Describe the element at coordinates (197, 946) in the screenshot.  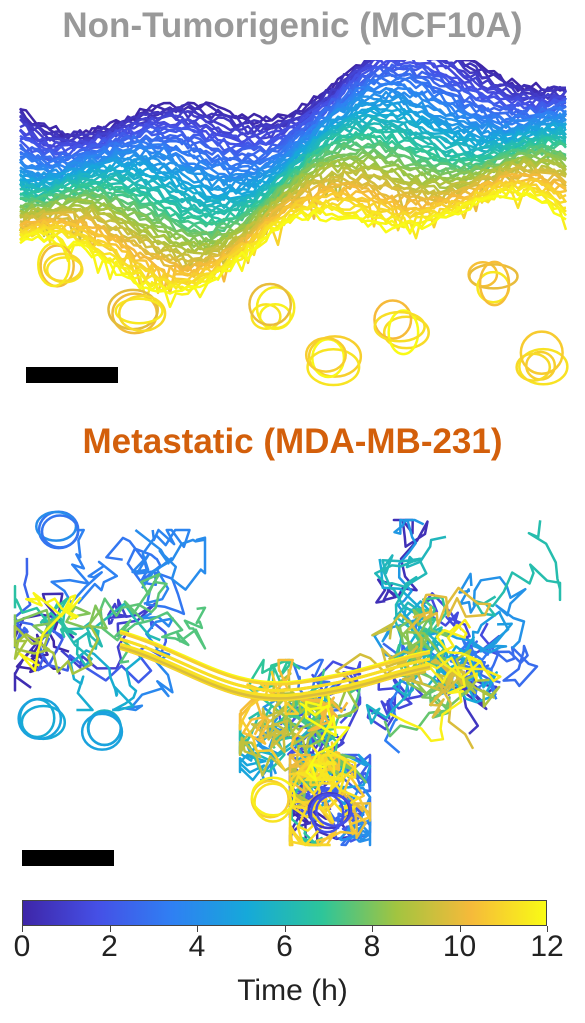
I see `colorbar-tick-label: 4` at that location.